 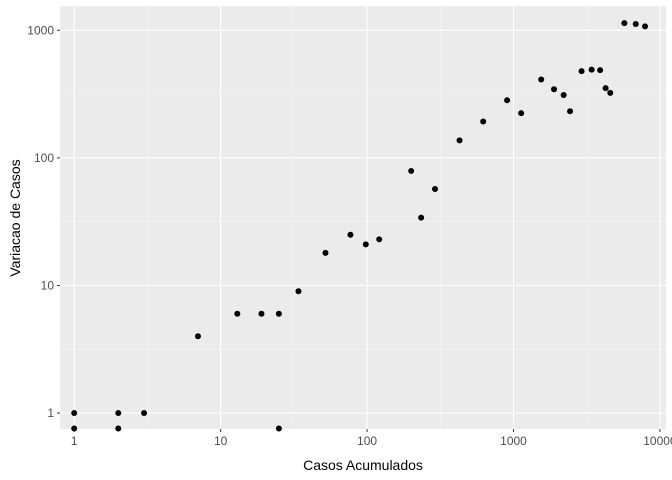 What do you see at coordinates (15, 217) in the screenshot?
I see `y-axis-title: Variacao de Casos` at bounding box center [15, 217].